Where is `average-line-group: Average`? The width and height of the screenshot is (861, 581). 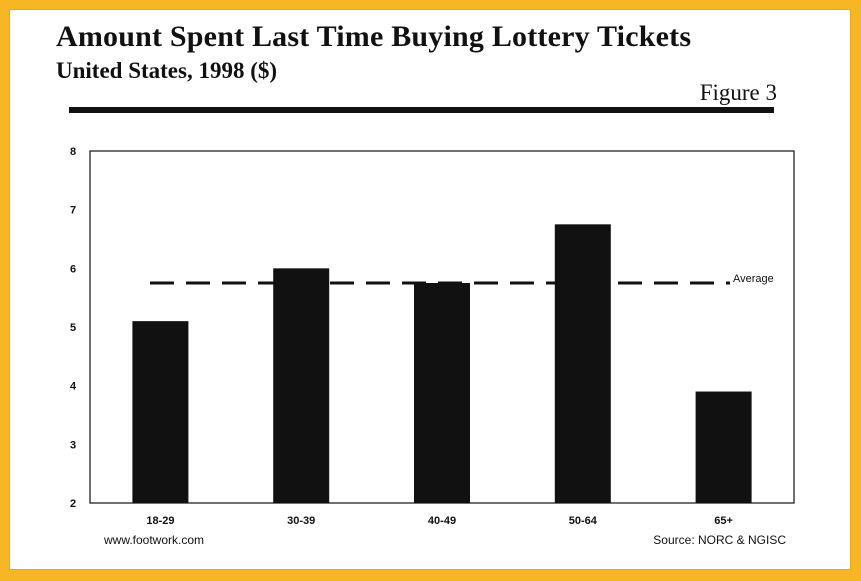 average-line-group: Average is located at coordinates (462, 279).